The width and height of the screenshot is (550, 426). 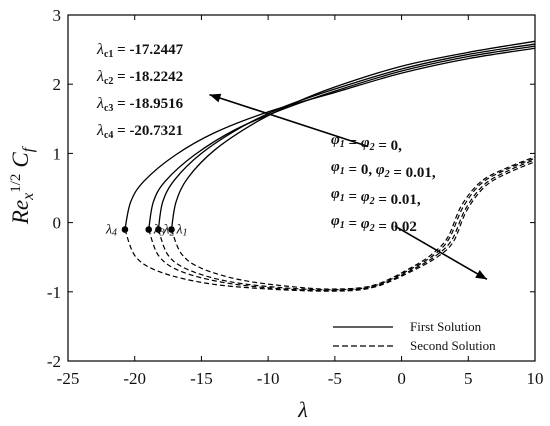 What do you see at coordinates (139, 77) in the screenshot?
I see `critical-value-c2: λc2 = -18.2242` at bounding box center [139, 77].